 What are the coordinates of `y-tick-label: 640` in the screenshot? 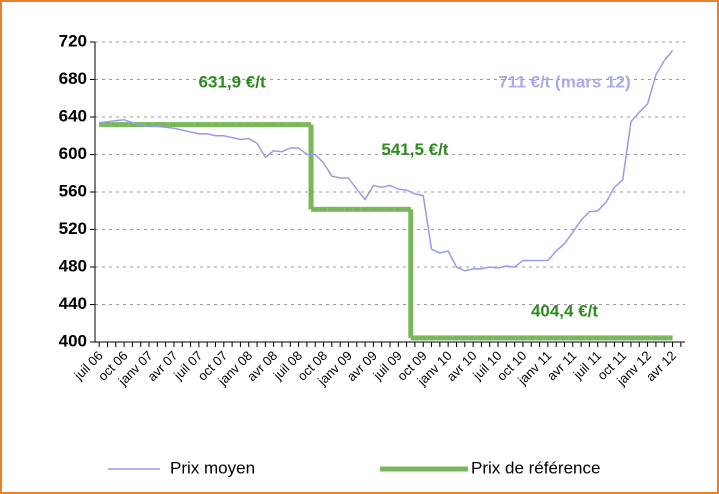 It's located at (73, 115).